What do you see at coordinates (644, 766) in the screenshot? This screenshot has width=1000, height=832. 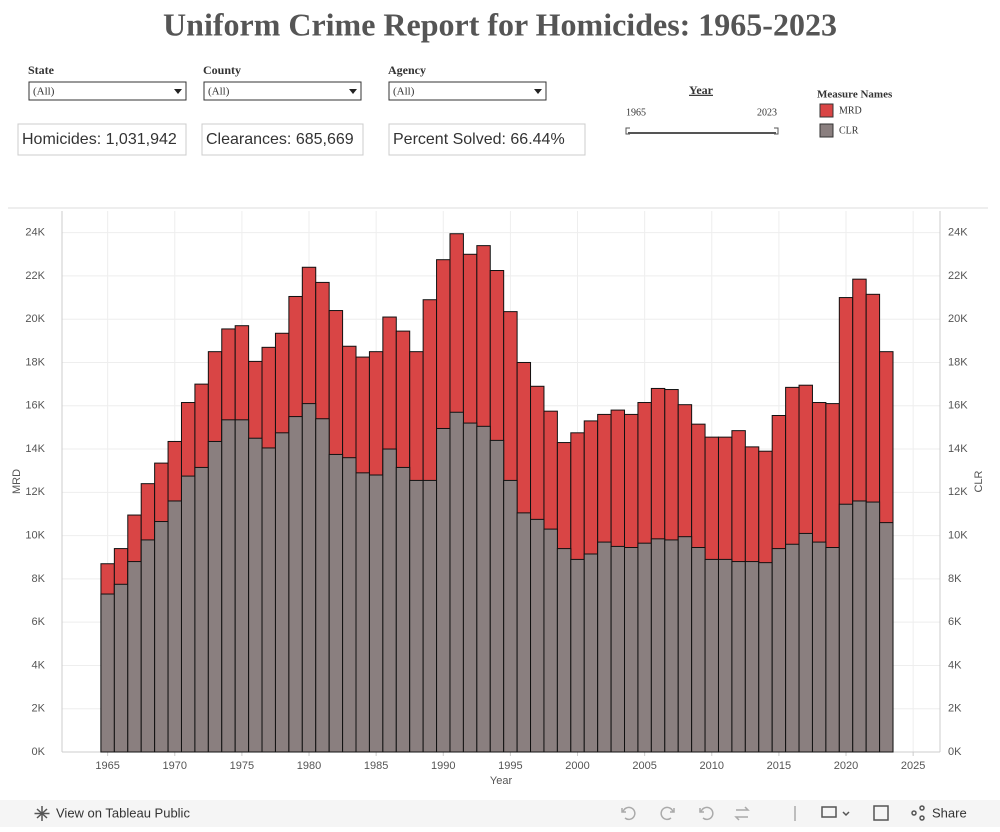 I see `x-tick-label: 2005` at bounding box center [644, 766].